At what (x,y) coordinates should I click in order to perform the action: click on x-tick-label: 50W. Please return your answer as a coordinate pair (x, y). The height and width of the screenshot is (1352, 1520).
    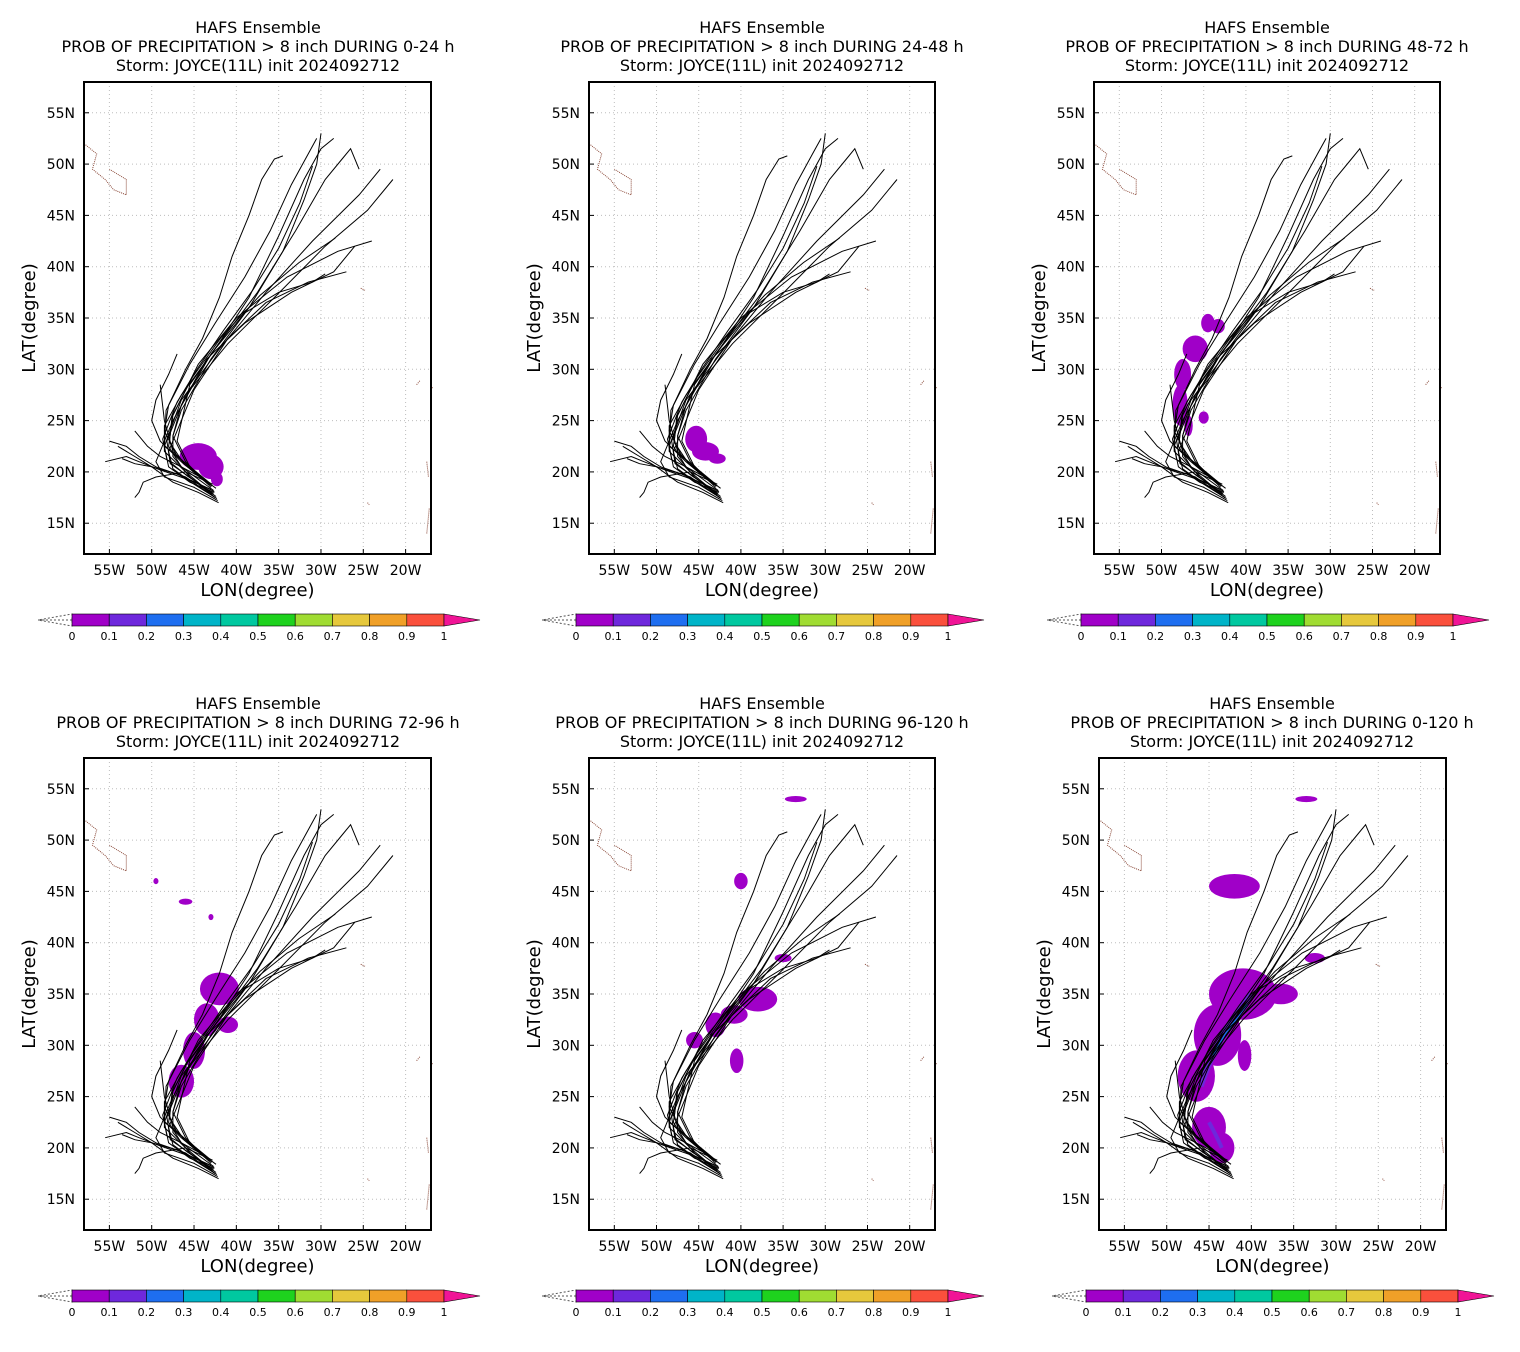
    Looking at the image, I should click on (1167, 1247).